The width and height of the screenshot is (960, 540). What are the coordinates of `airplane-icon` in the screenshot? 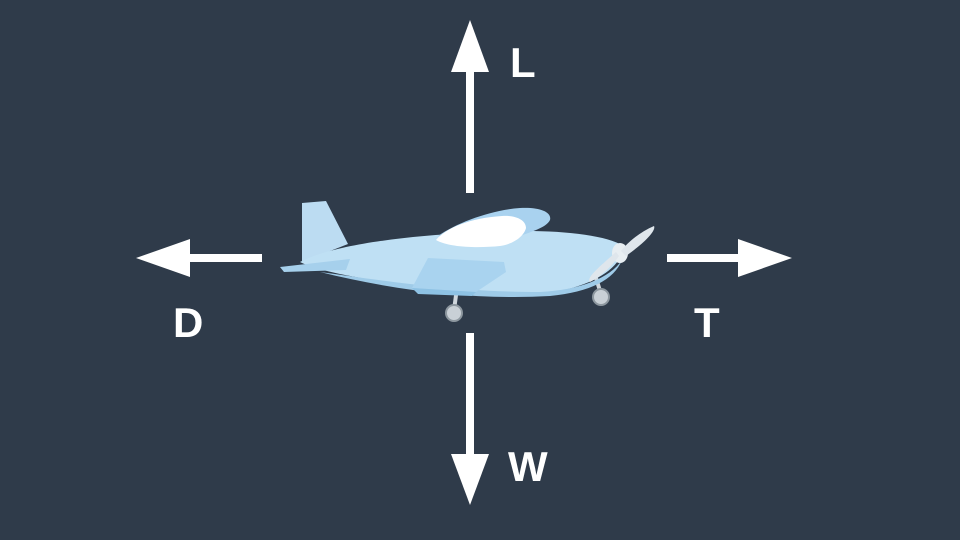 It's located at (467, 261).